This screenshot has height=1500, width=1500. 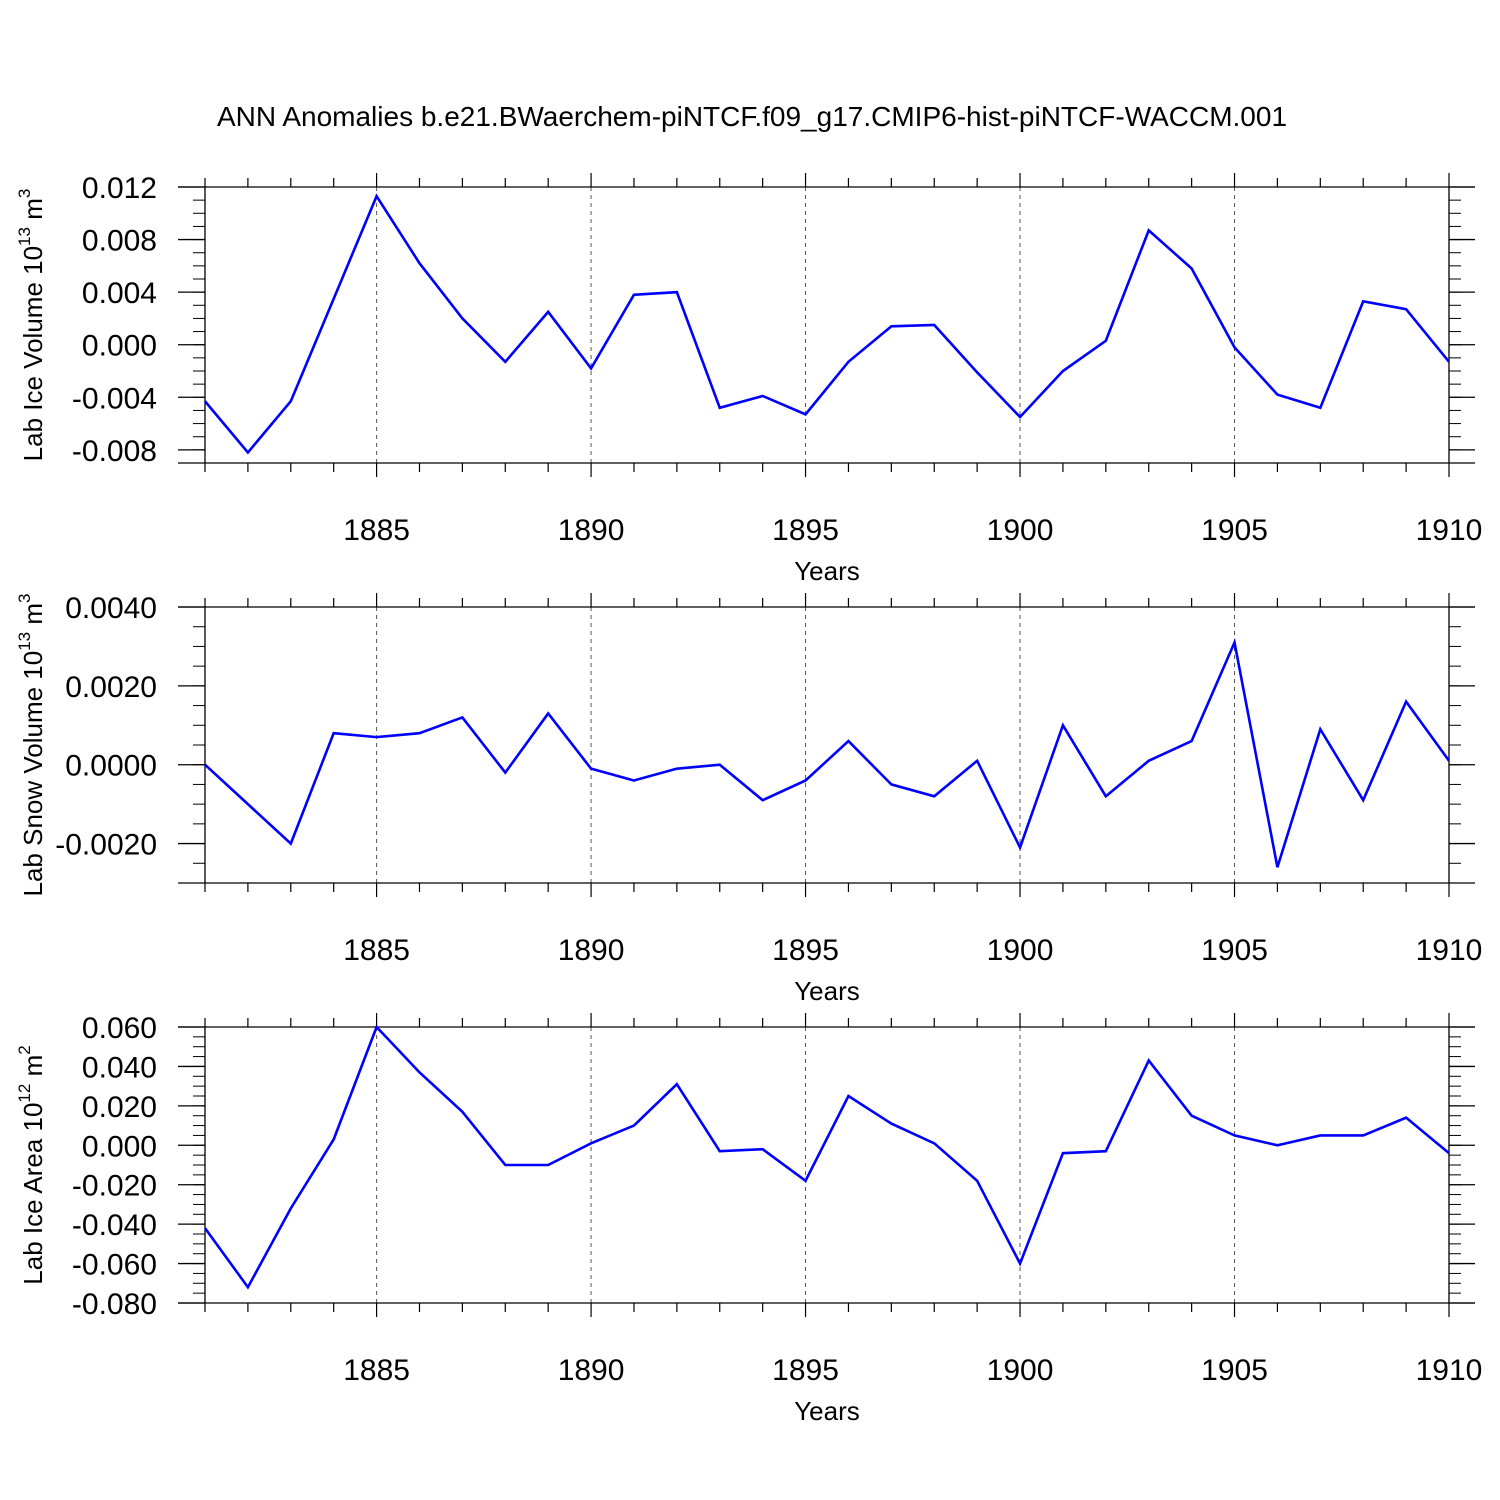 What do you see at coordinates (33, 774) in the screenshot?
I see `y-axis-title-text: Lab Snow Volume 10` at bounding box center [33, 774].